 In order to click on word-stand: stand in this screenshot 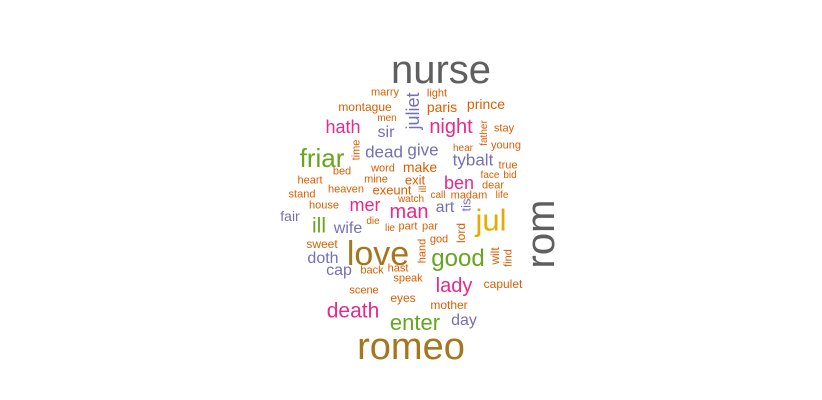, I will do `click(302, 194)`.